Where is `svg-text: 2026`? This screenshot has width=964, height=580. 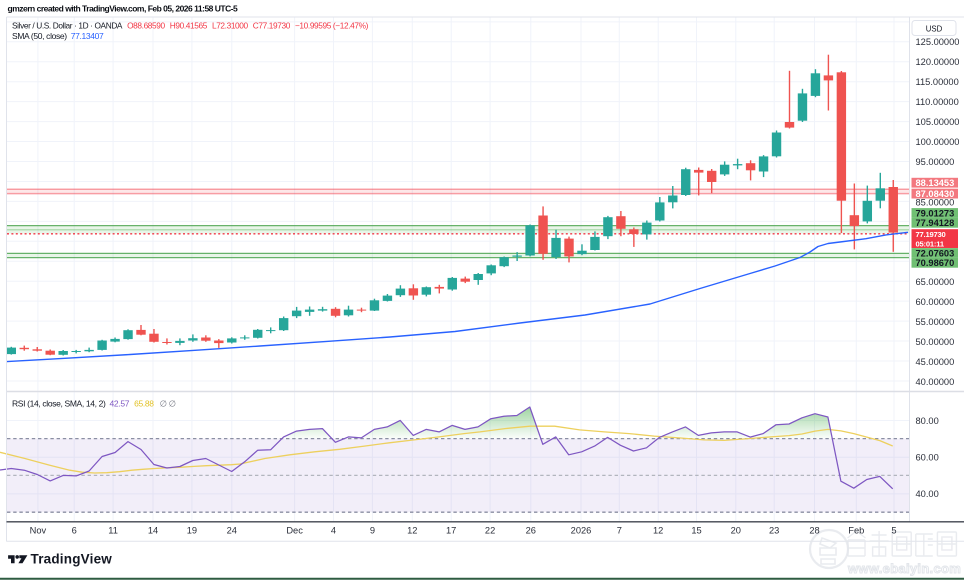
svg-text: 2026 is located at coordinates (581, 531).